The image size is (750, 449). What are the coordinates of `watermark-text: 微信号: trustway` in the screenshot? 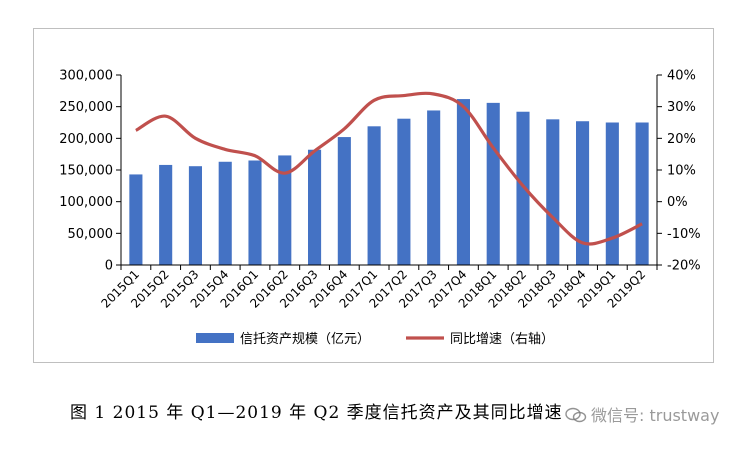 It's located at (655, 415).